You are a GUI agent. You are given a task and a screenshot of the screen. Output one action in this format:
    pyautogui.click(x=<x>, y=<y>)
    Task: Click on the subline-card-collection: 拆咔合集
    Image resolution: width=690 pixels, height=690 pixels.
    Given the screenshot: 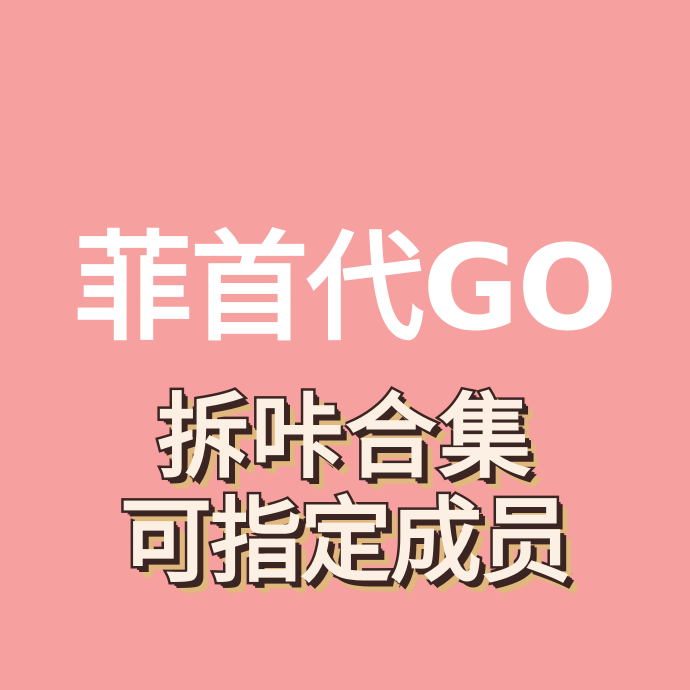 What is the action you would take?
    pyautogui.click(x=343, y=437)
    